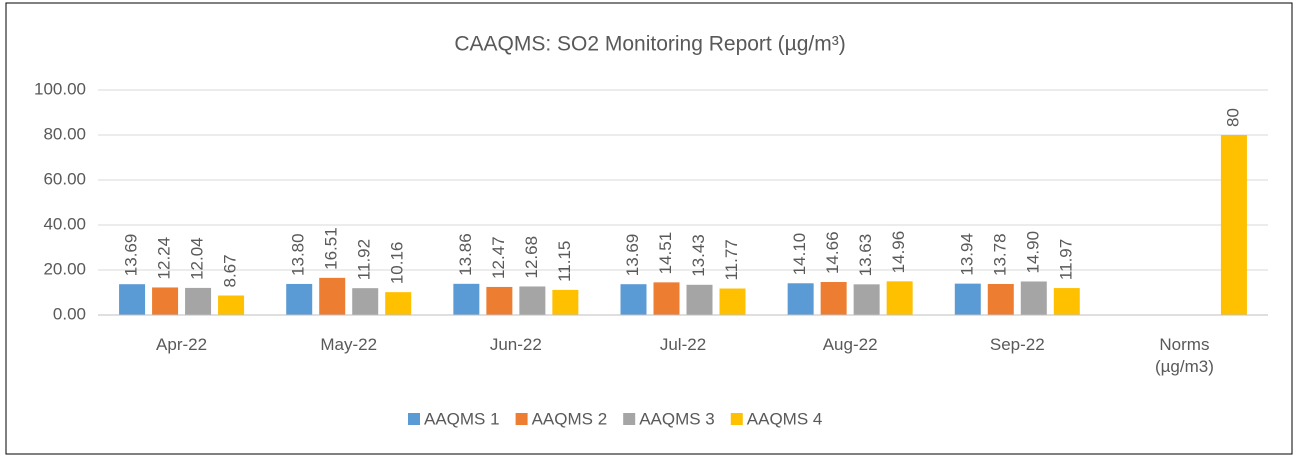 This screenshot has height=457, width=1299. I want to click on value-label: 12.68, so click(531, 257).